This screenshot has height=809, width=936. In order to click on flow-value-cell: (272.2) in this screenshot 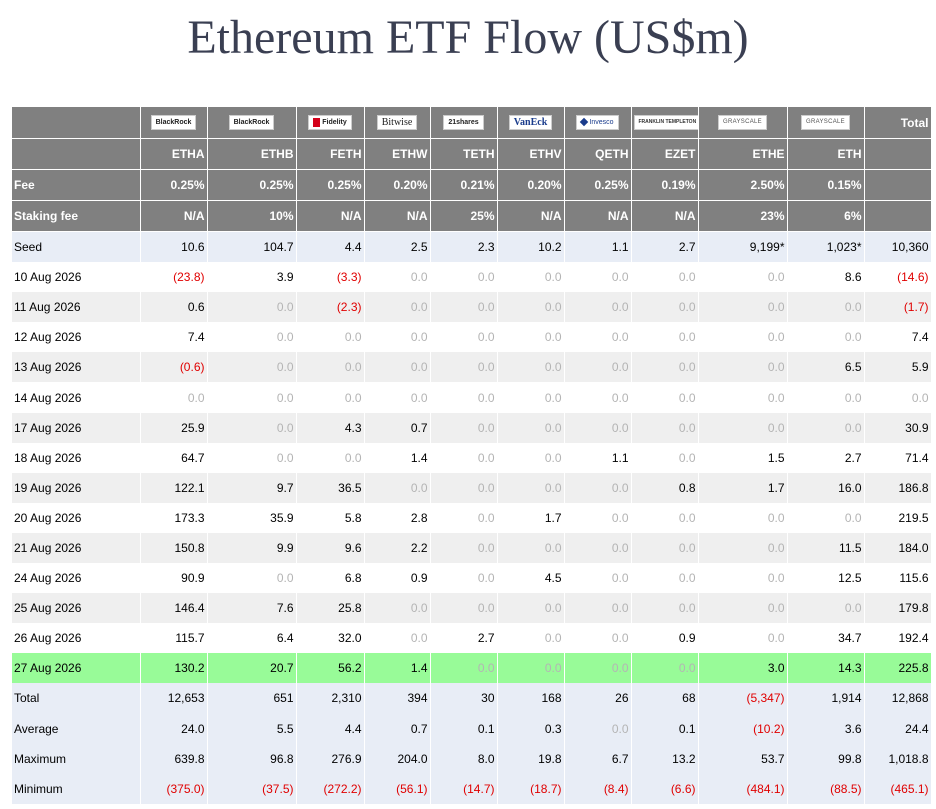, I will do `click(330, 788)`.